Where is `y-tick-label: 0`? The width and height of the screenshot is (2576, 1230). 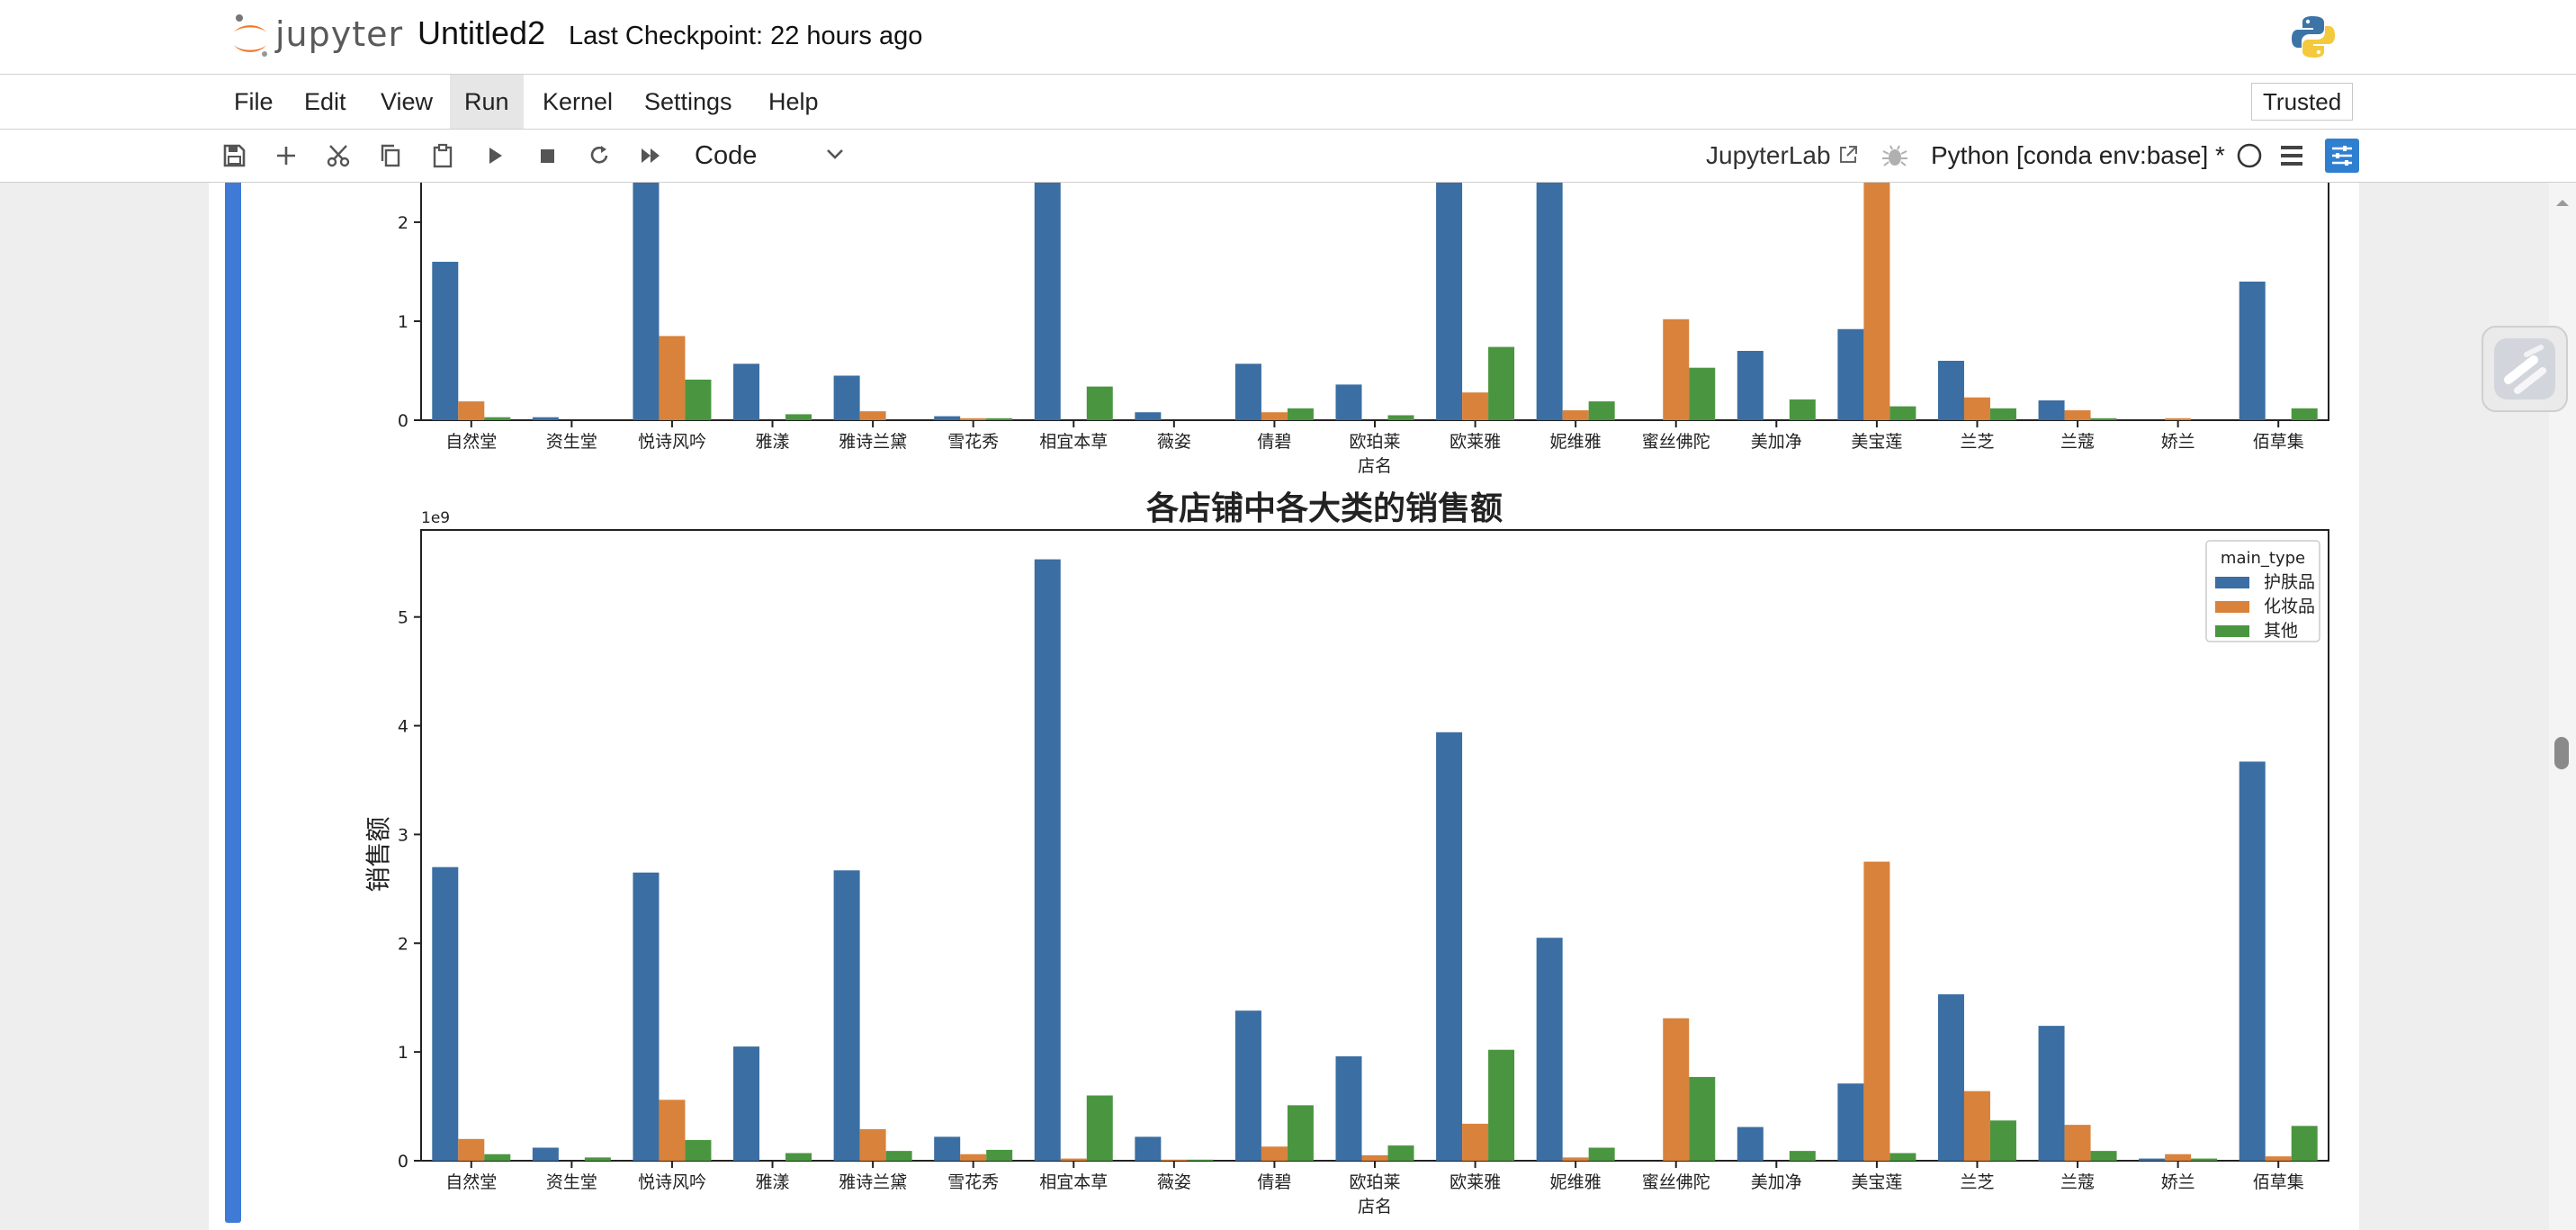 y-tick-label: 0 is located at coordinates (403, 421).